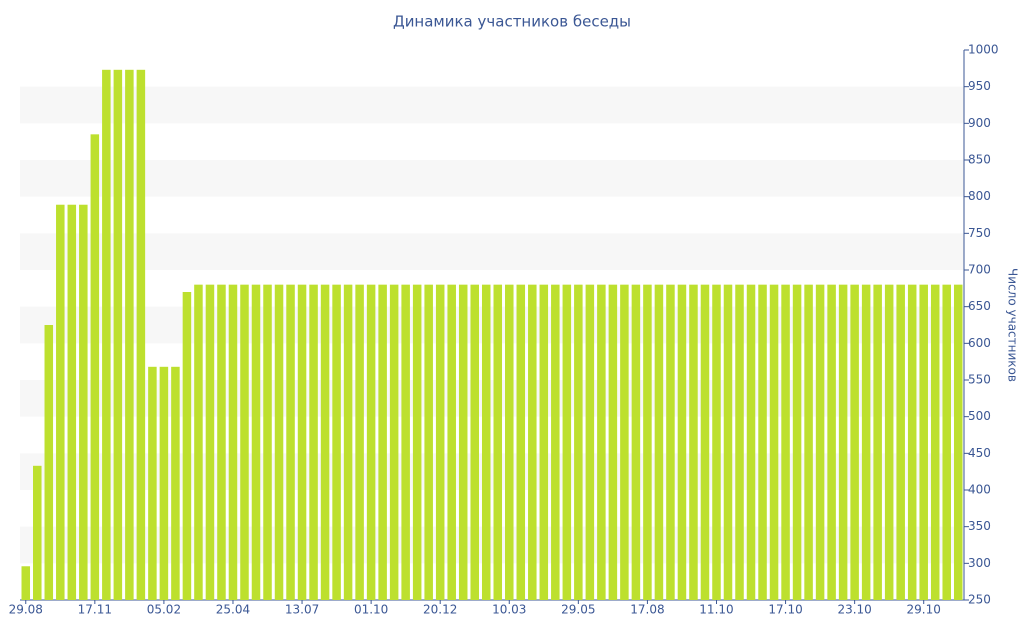  I want to click on y-tick-label: 700, so click(979, 270).